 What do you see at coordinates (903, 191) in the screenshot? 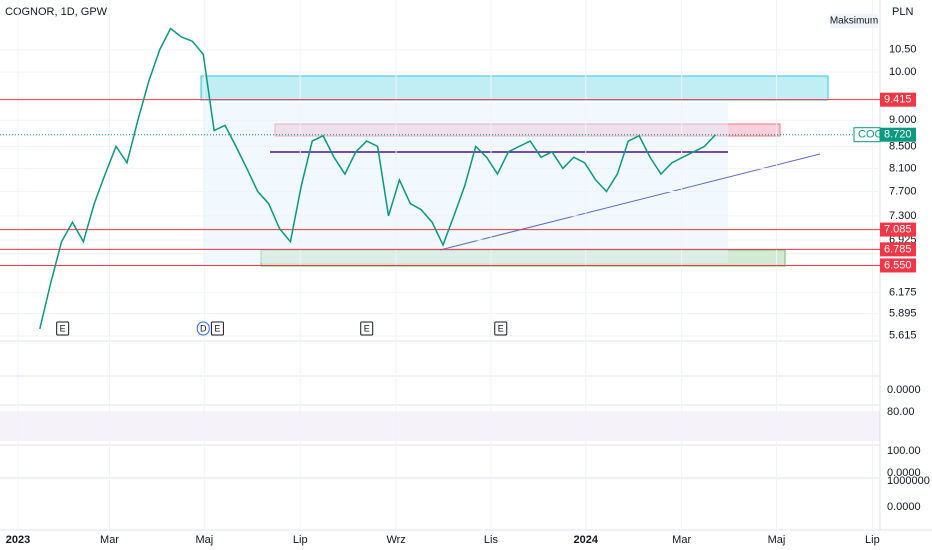
I see `y-tick-label: 7.700` at bounding box center [903, 191].